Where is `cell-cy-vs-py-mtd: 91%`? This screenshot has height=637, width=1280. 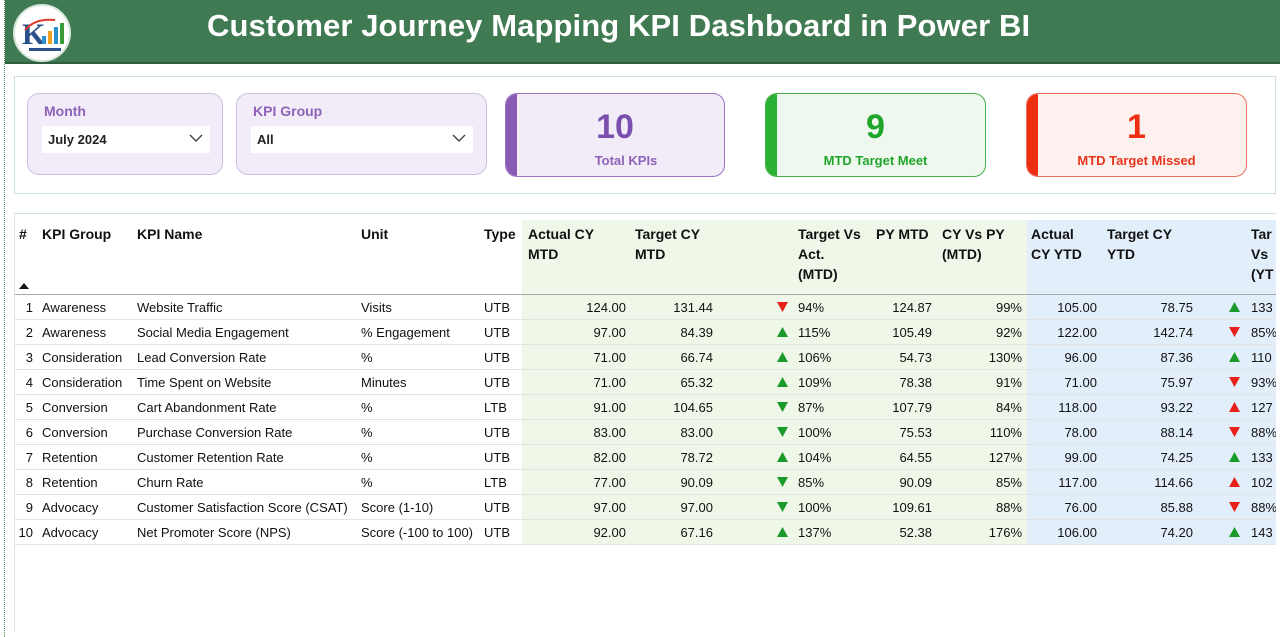
cell-cy-vs-py-mtd: 91% is located at coordinates (1008, 382).